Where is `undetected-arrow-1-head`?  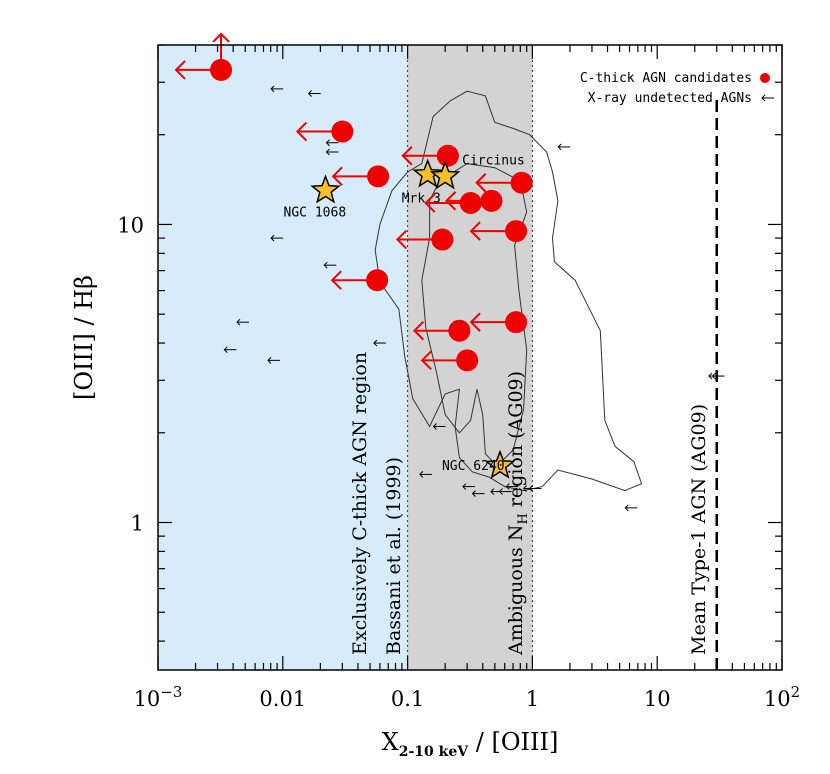 undetected-arrow-1-head is located at coordinates (310, 93).